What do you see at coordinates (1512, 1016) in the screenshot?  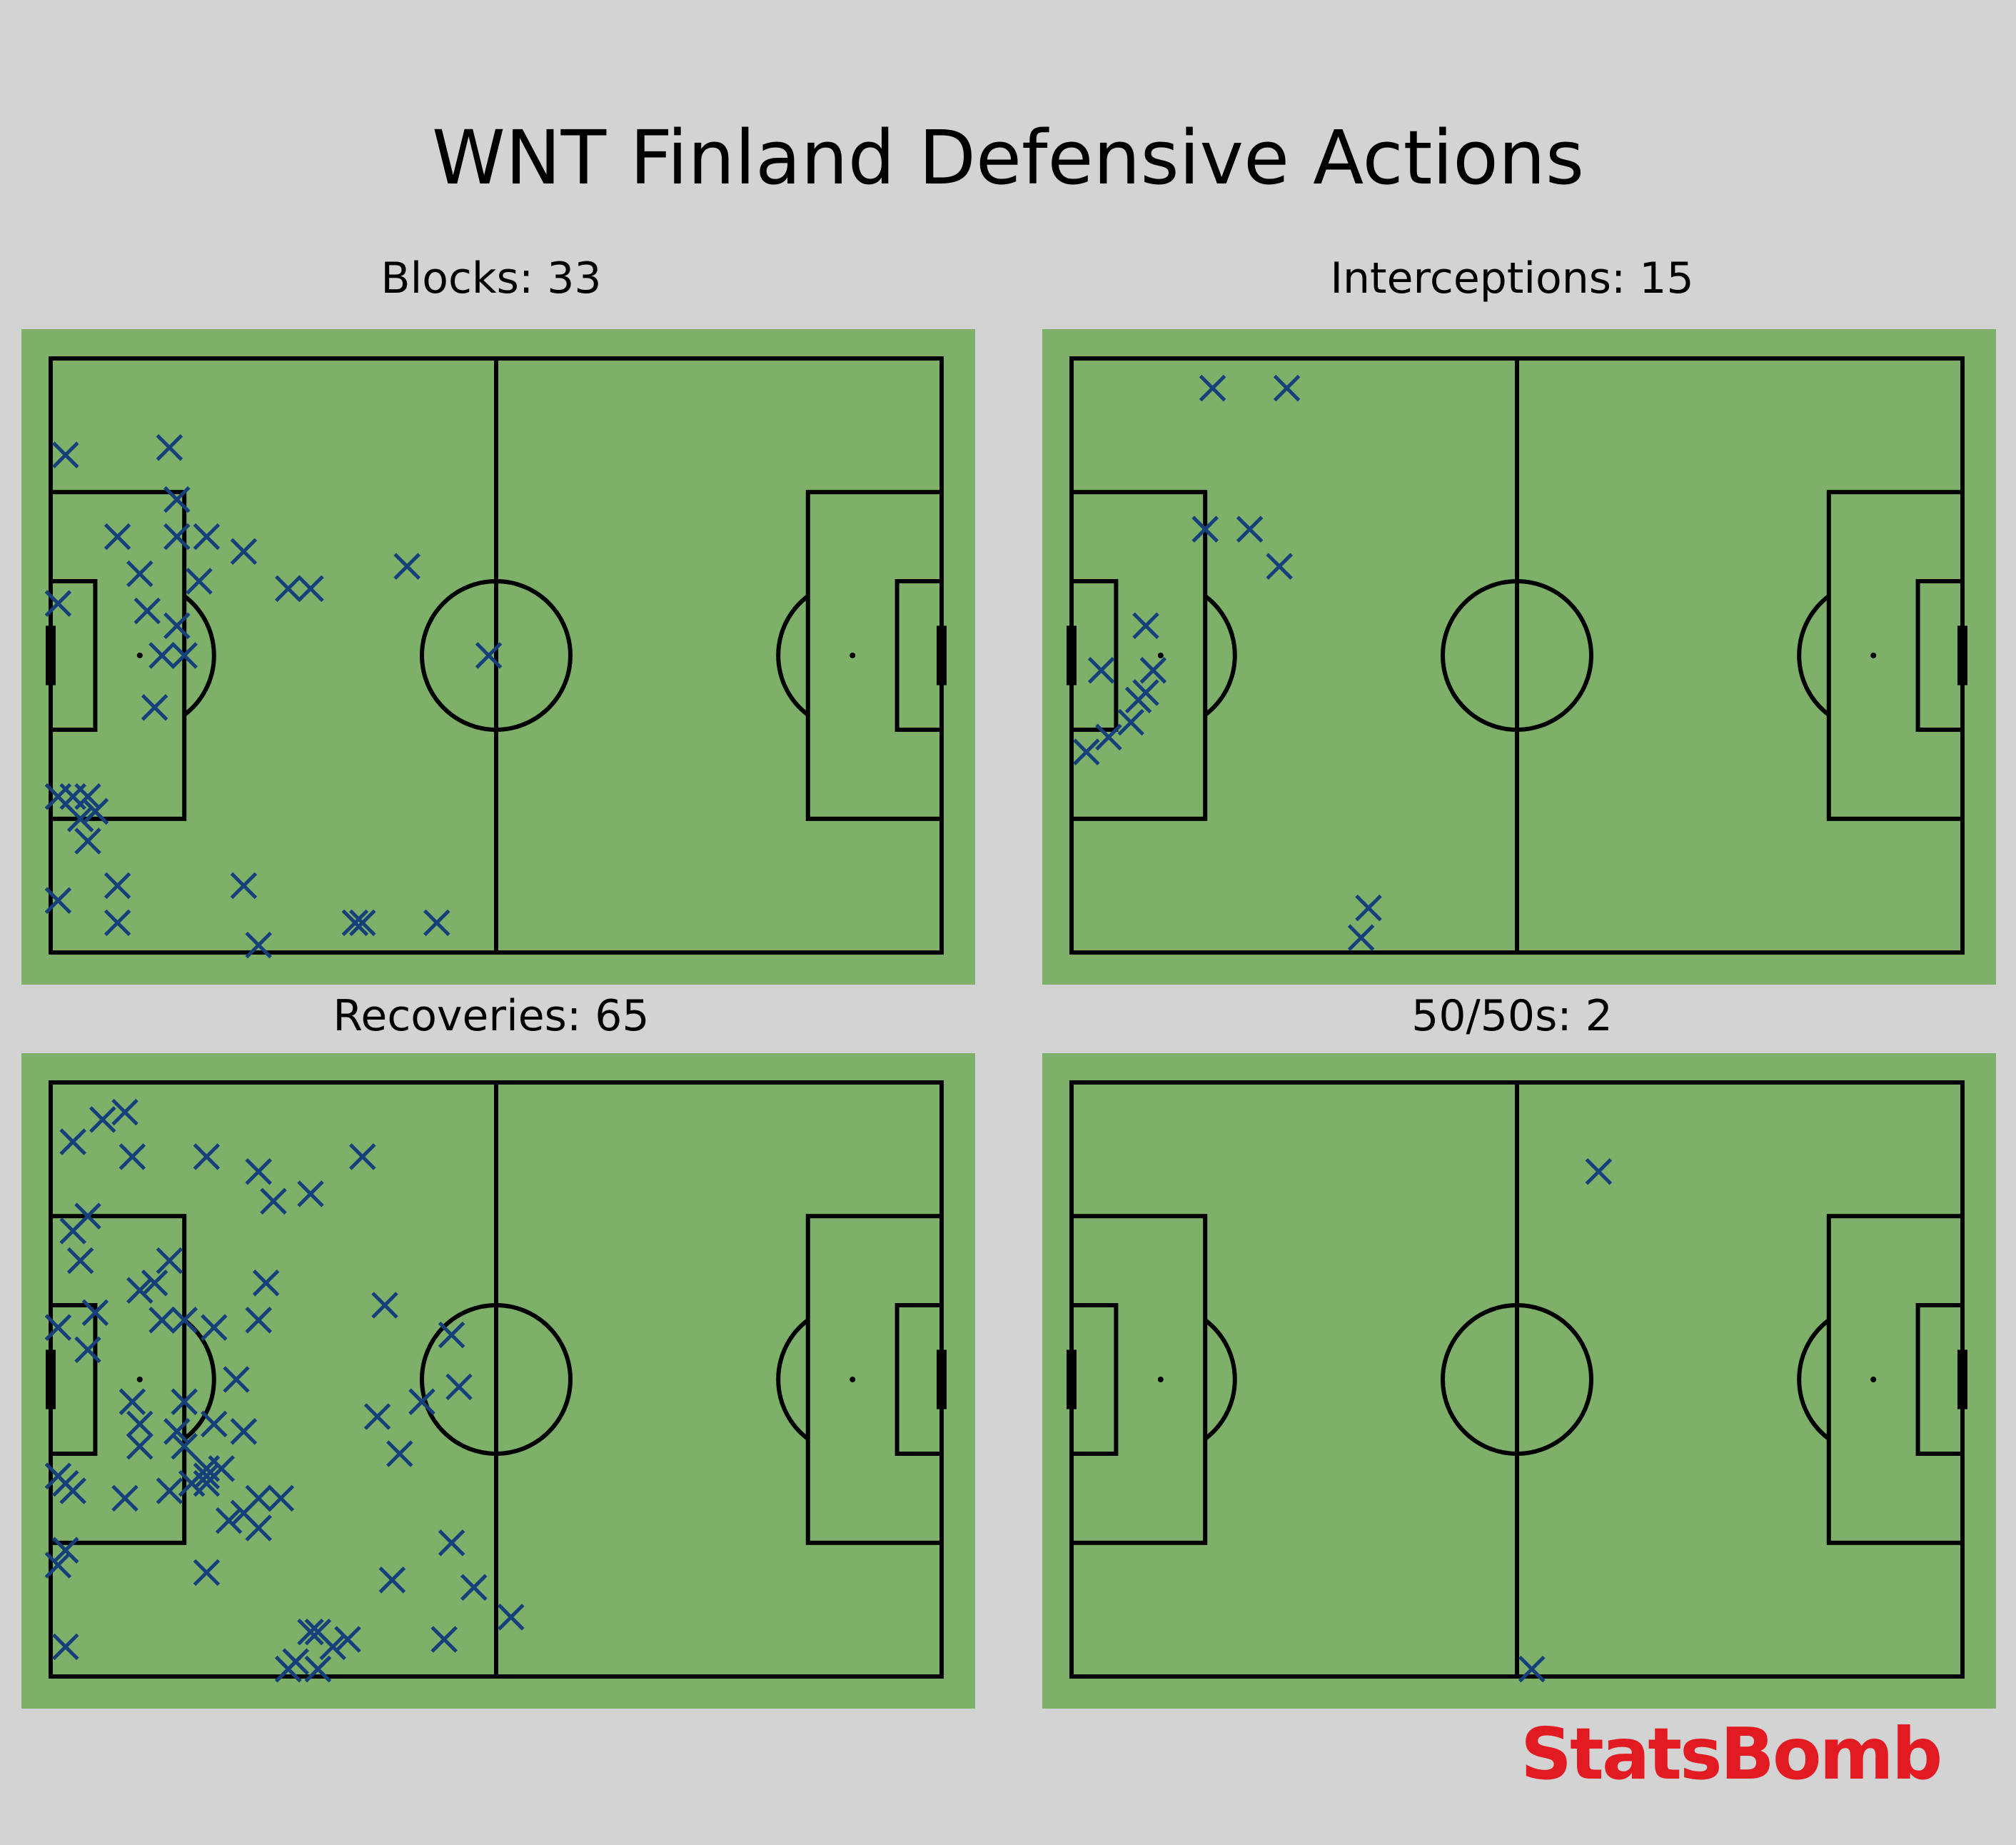 I see `panel-title-fifty-fifties: 50/50s: 2` at bounding box center [1512, 1016].